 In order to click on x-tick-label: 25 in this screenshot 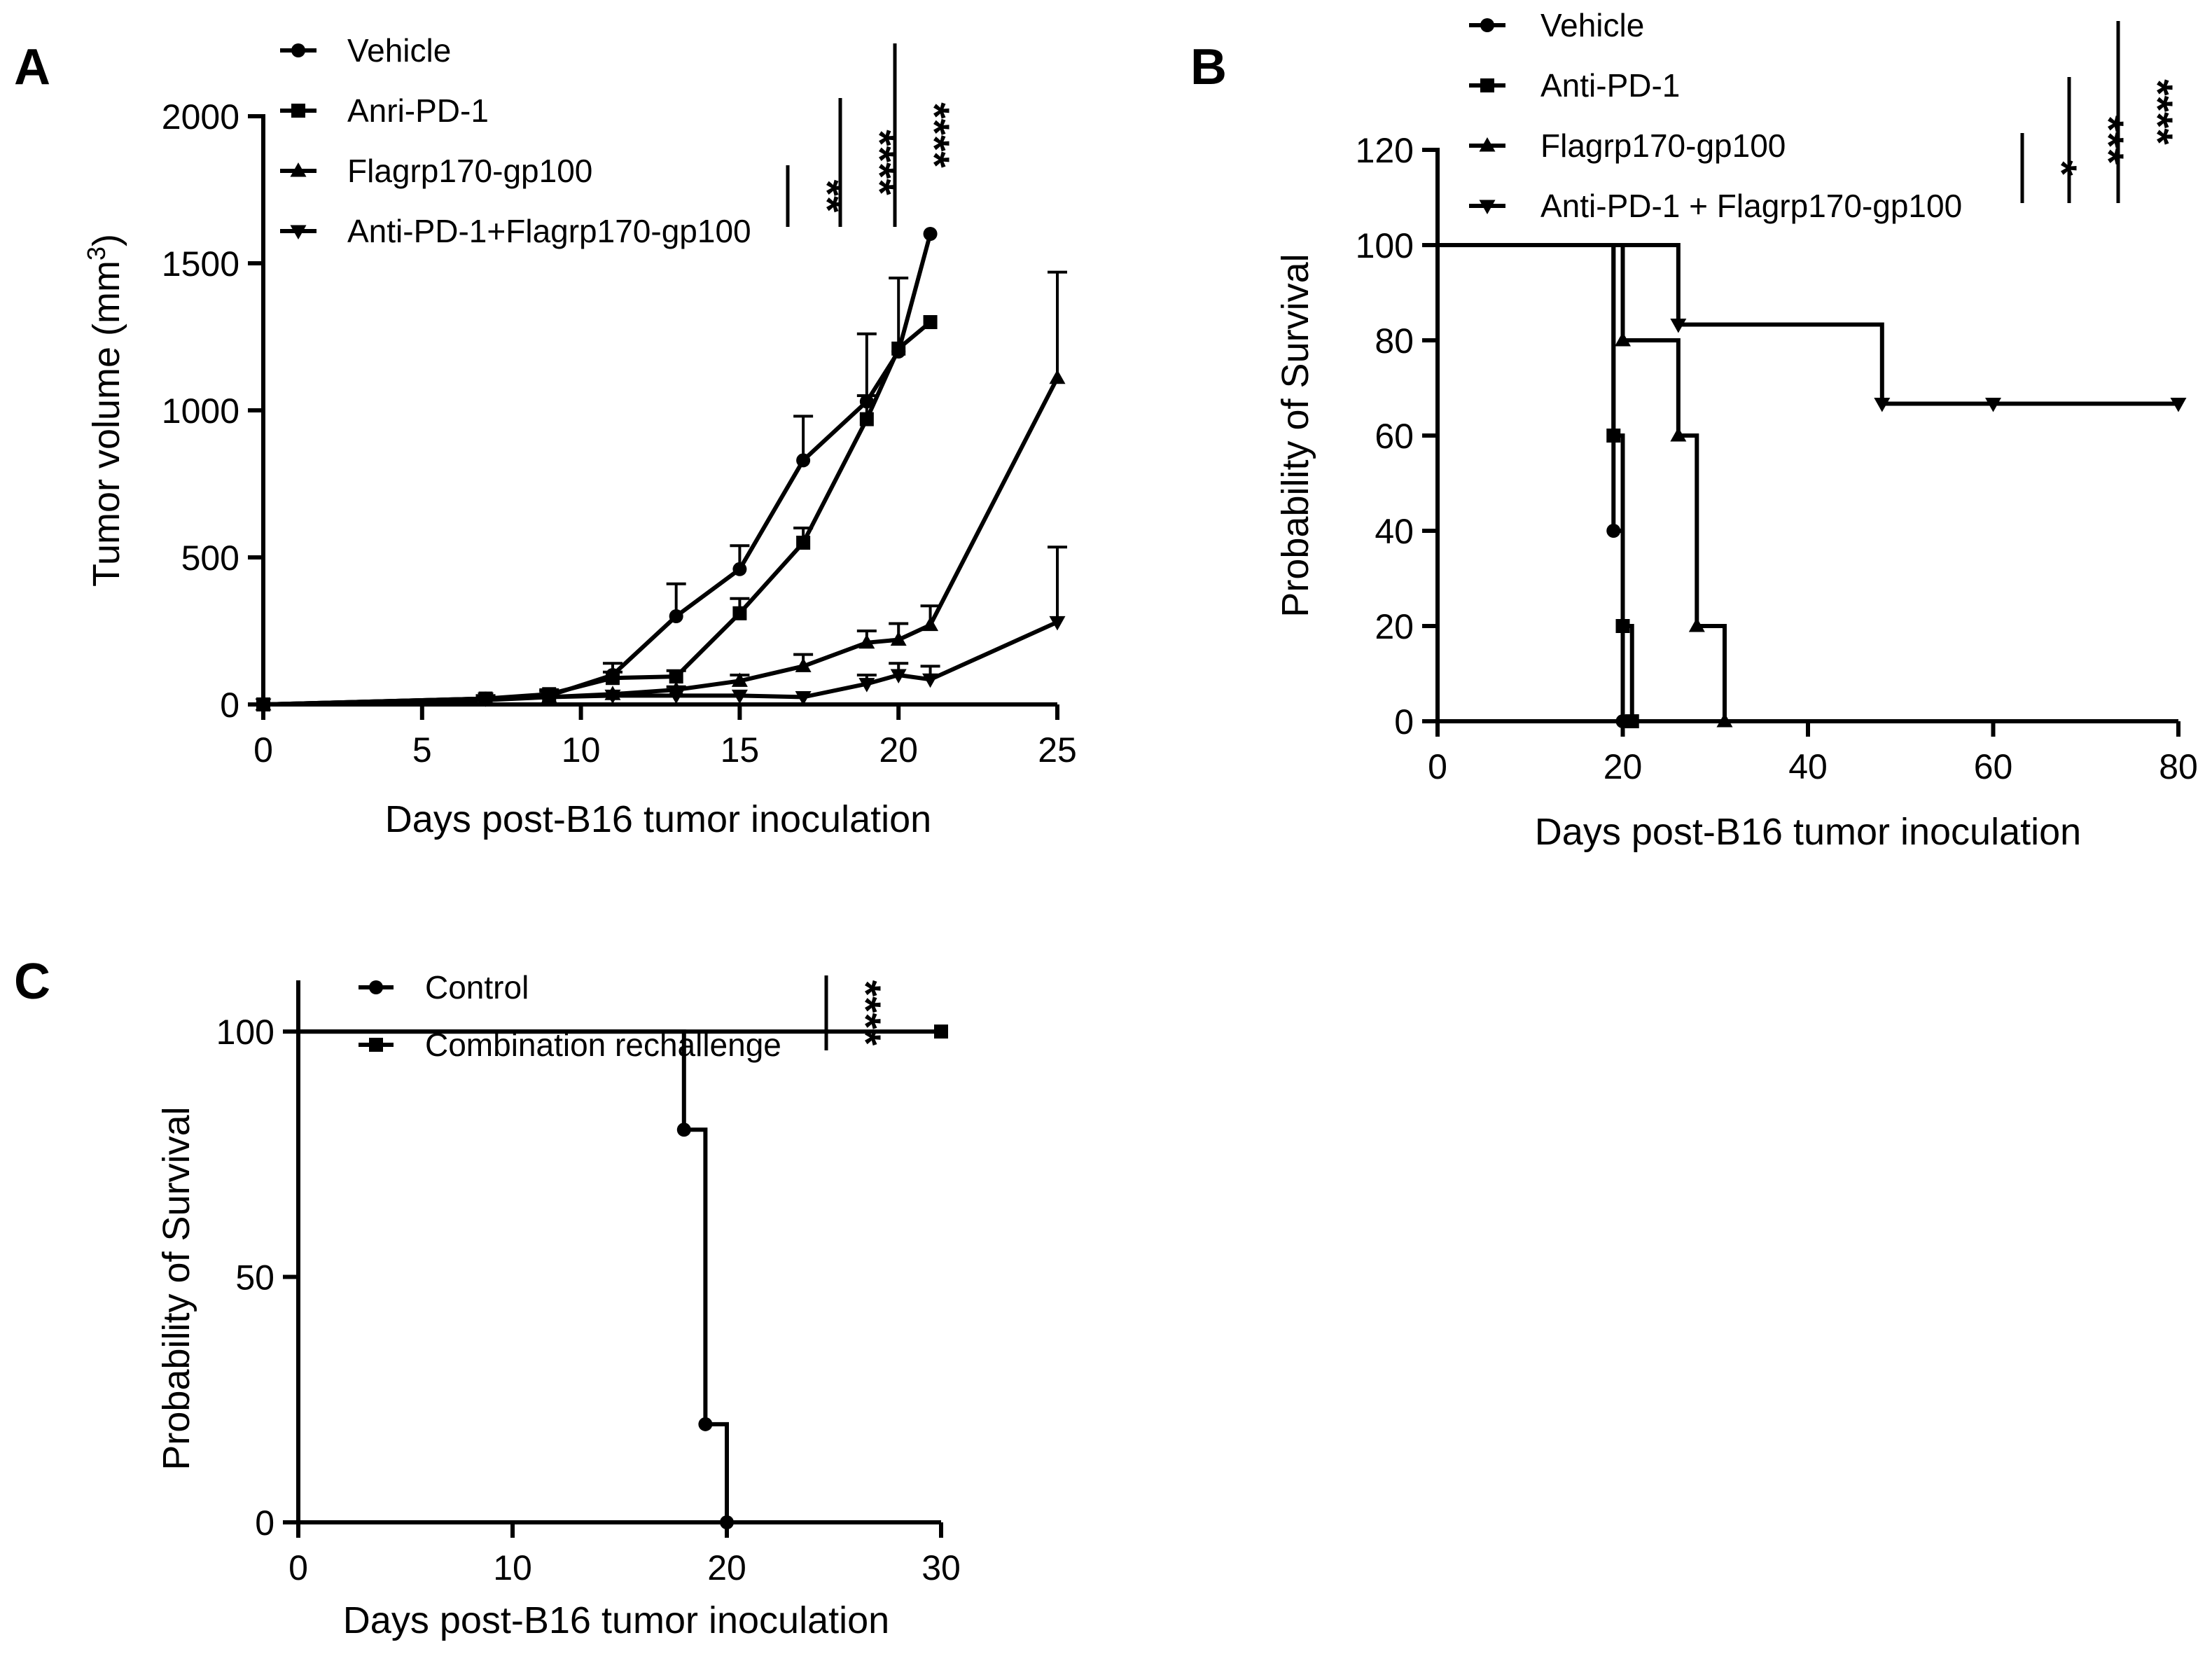, I will do `click(1057, 750)`.